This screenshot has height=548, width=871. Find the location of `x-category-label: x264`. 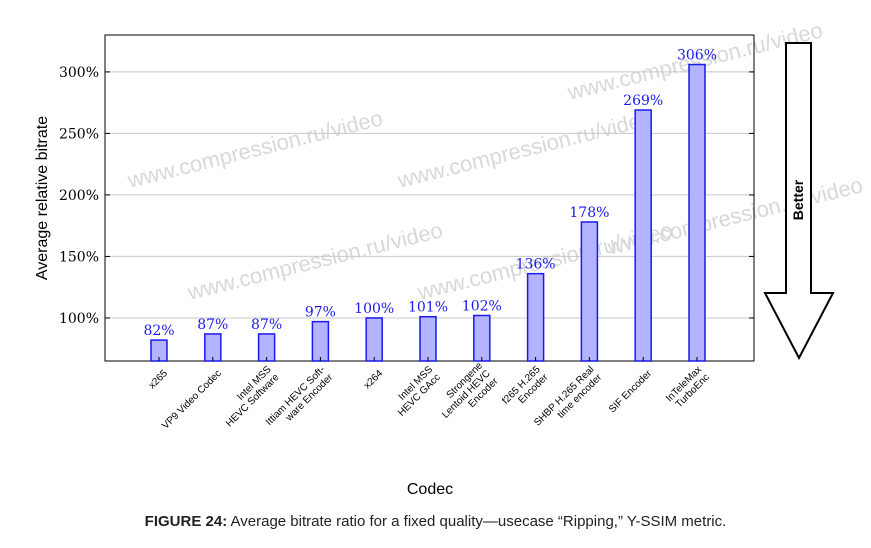

x-category-label: x264 is located at coordinates (373, 379).